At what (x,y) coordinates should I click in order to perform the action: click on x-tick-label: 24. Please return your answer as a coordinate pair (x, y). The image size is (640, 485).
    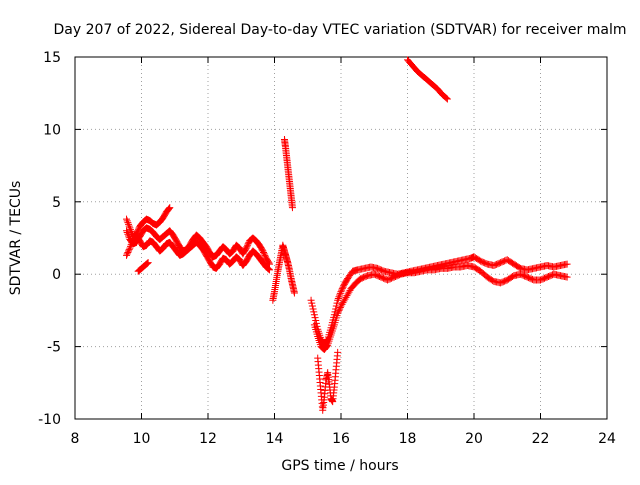
    Looking at the image, I should click on (607, 439).